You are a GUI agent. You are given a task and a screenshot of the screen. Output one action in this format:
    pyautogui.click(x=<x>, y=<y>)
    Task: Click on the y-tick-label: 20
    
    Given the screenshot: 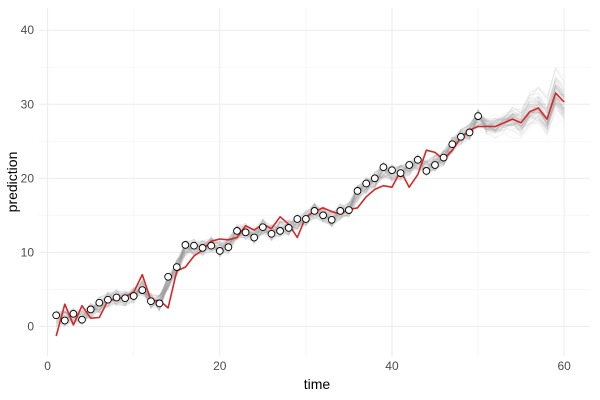 What is the action you would take?
    pyautogui.click(x=28, y=178)
    